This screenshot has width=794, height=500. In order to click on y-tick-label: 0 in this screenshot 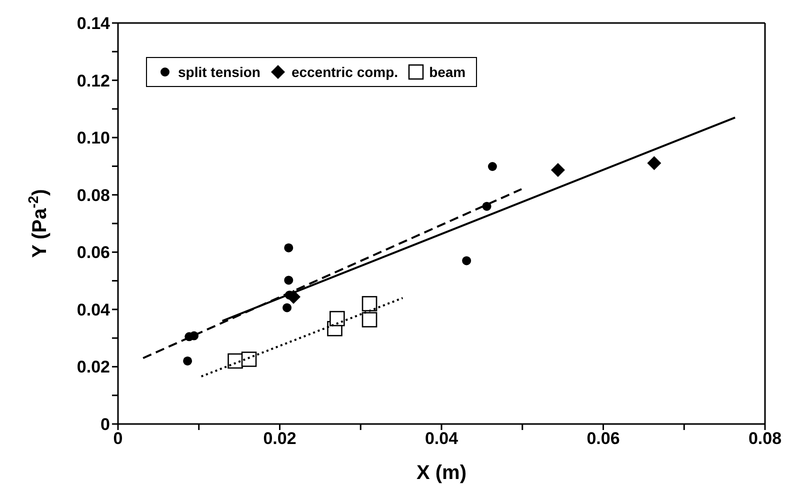, I will do `click(105, 424)`.